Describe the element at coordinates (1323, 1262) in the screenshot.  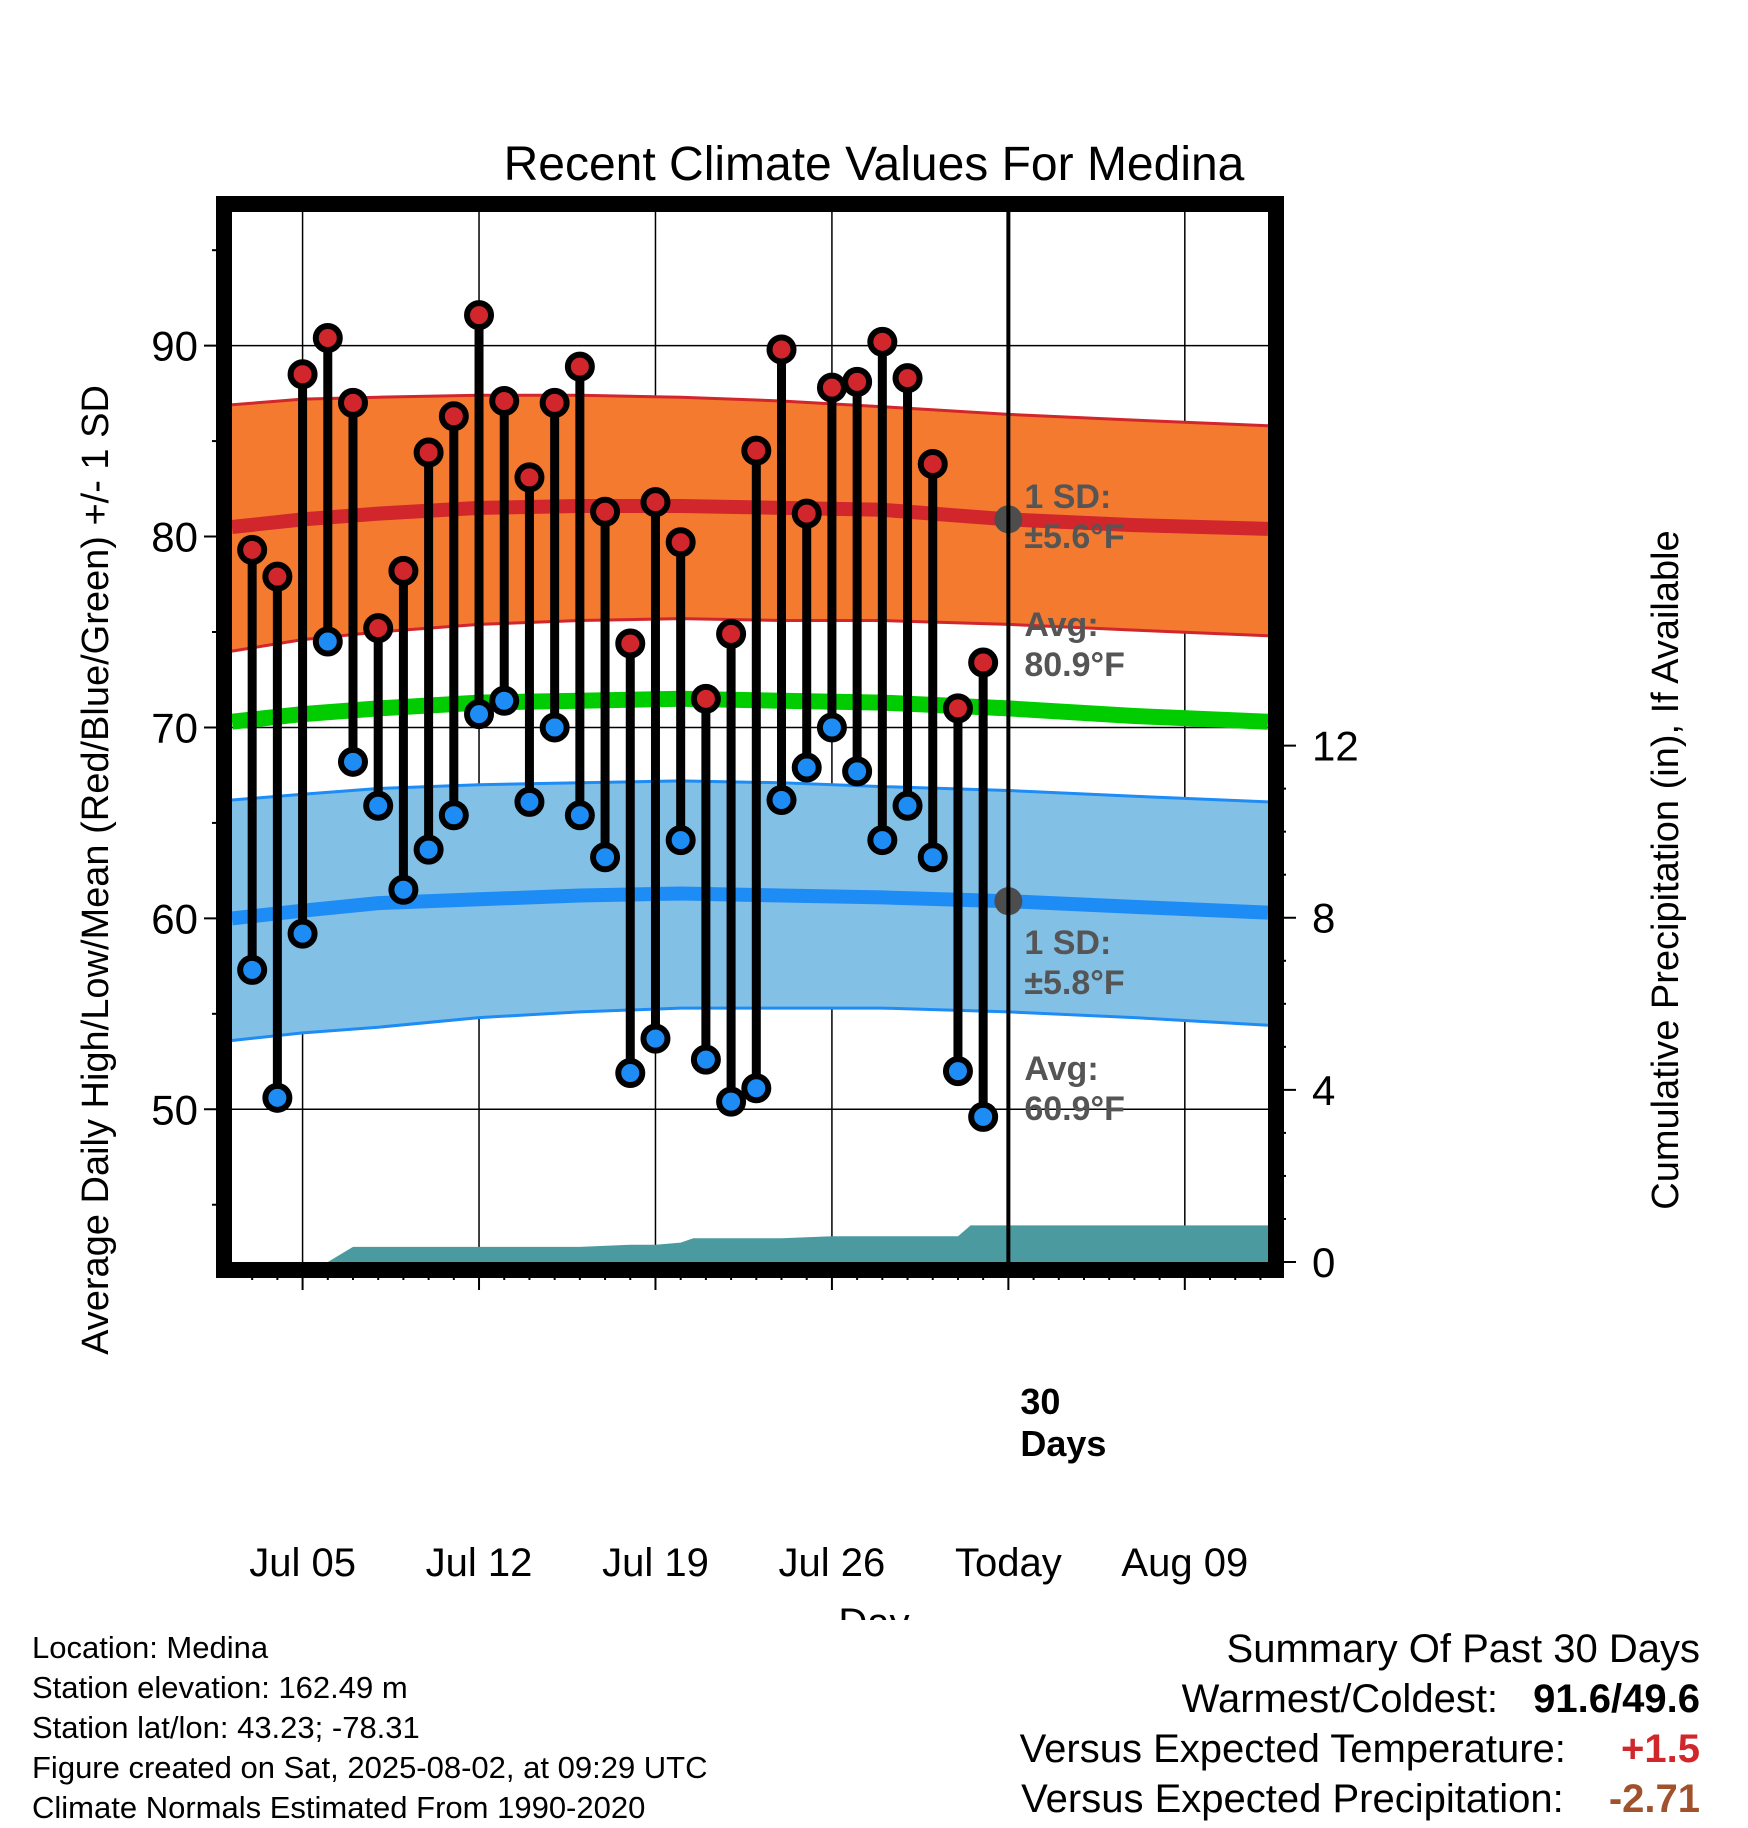
I see `right-axis-tick-label: 0` at that location.